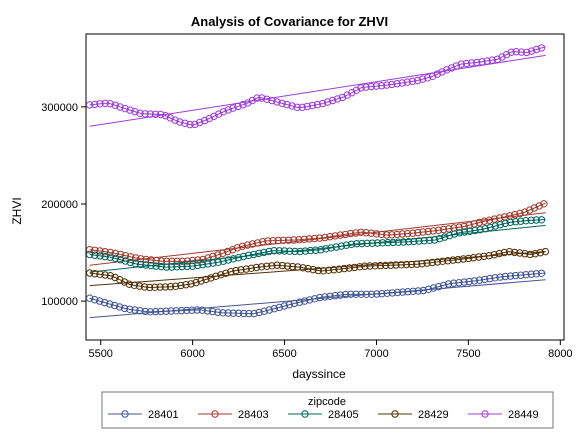 The height and width of the screenshot is (433, 579). I want to click on legend-label: 28405, so click(343, 415).